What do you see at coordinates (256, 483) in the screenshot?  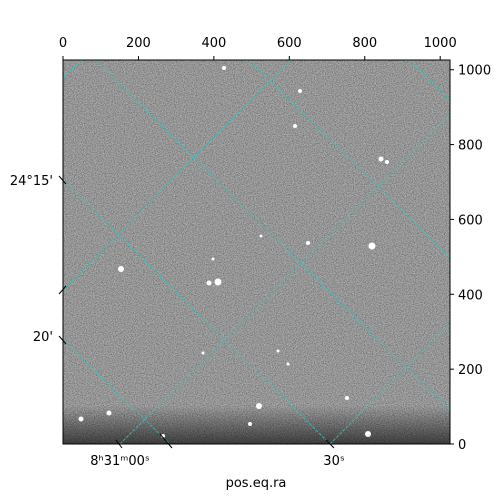 I see `x-axis-label: pos.eq.ra` at bounding box center [256, 483].